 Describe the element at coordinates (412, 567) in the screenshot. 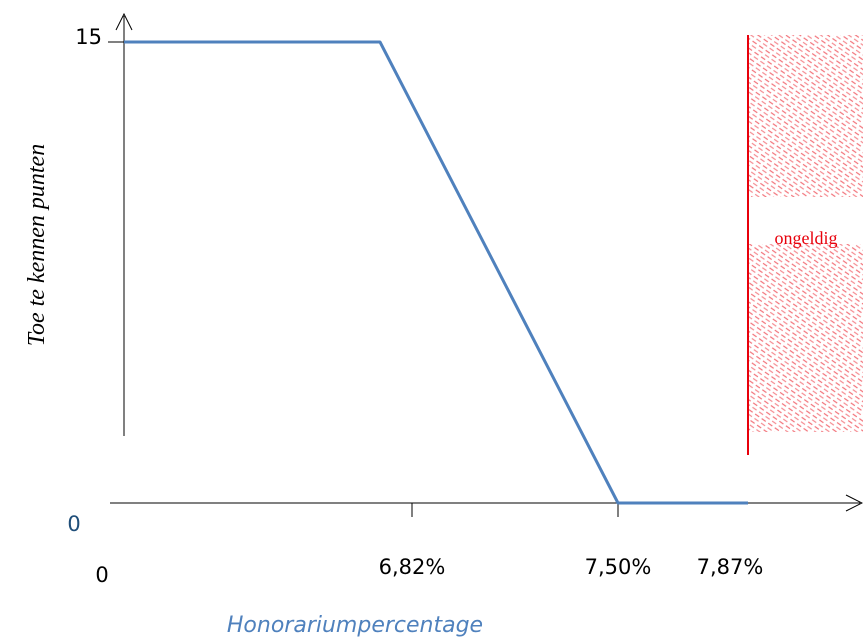

I see `x-tick-label-682: 6,82%` at that location.